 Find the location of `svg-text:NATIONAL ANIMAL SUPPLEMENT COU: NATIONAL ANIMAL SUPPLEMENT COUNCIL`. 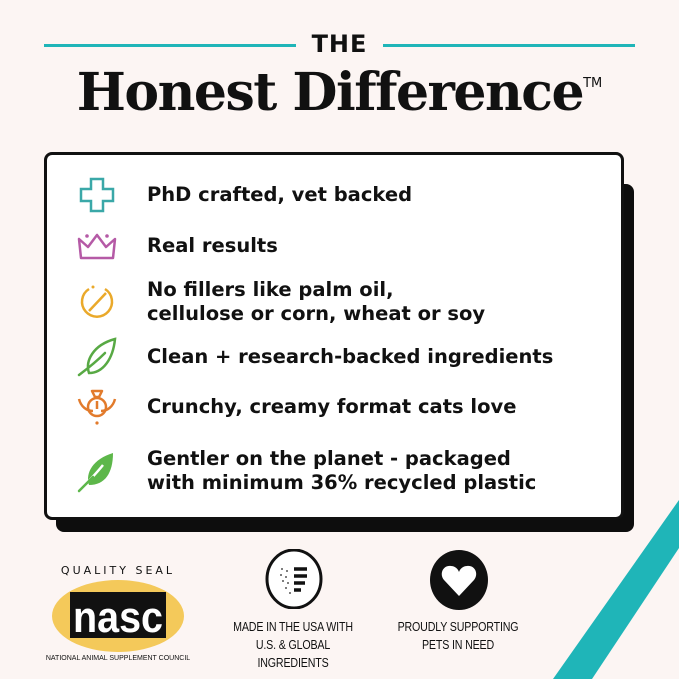

svg-text:NATIONAL ANIMAL SUPPLEMENT COU: NATIONAL ANIMAL SUPPLEMENT COUNCIL is located at coordinates (118, 658).